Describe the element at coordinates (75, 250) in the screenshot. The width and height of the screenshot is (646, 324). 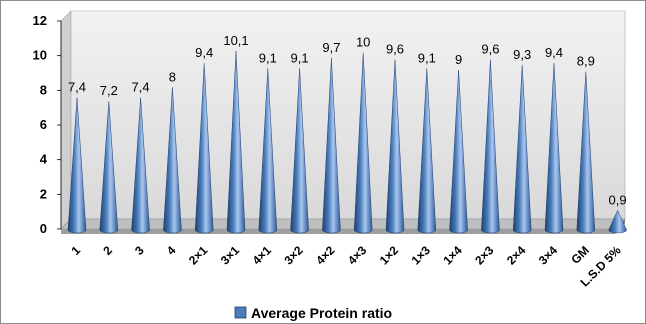
I see `x-tick-label: 1` at that location.